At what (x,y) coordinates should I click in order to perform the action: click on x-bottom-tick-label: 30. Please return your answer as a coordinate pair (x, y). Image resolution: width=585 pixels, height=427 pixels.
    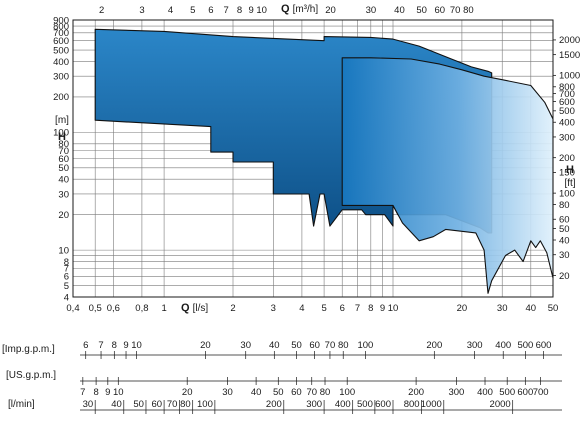
    Looking at the image, I should click on (502, 308).